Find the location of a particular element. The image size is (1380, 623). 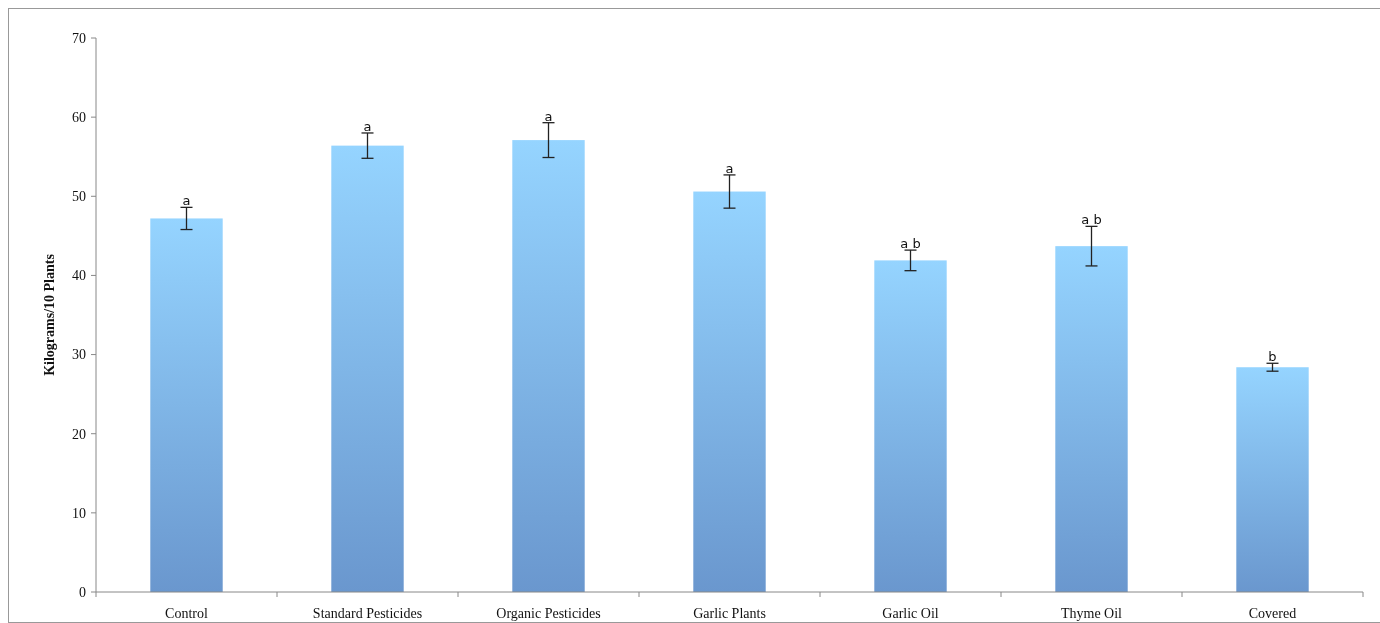

x-tick-label: Organic Pesticides is located at coordinates (548, 613).